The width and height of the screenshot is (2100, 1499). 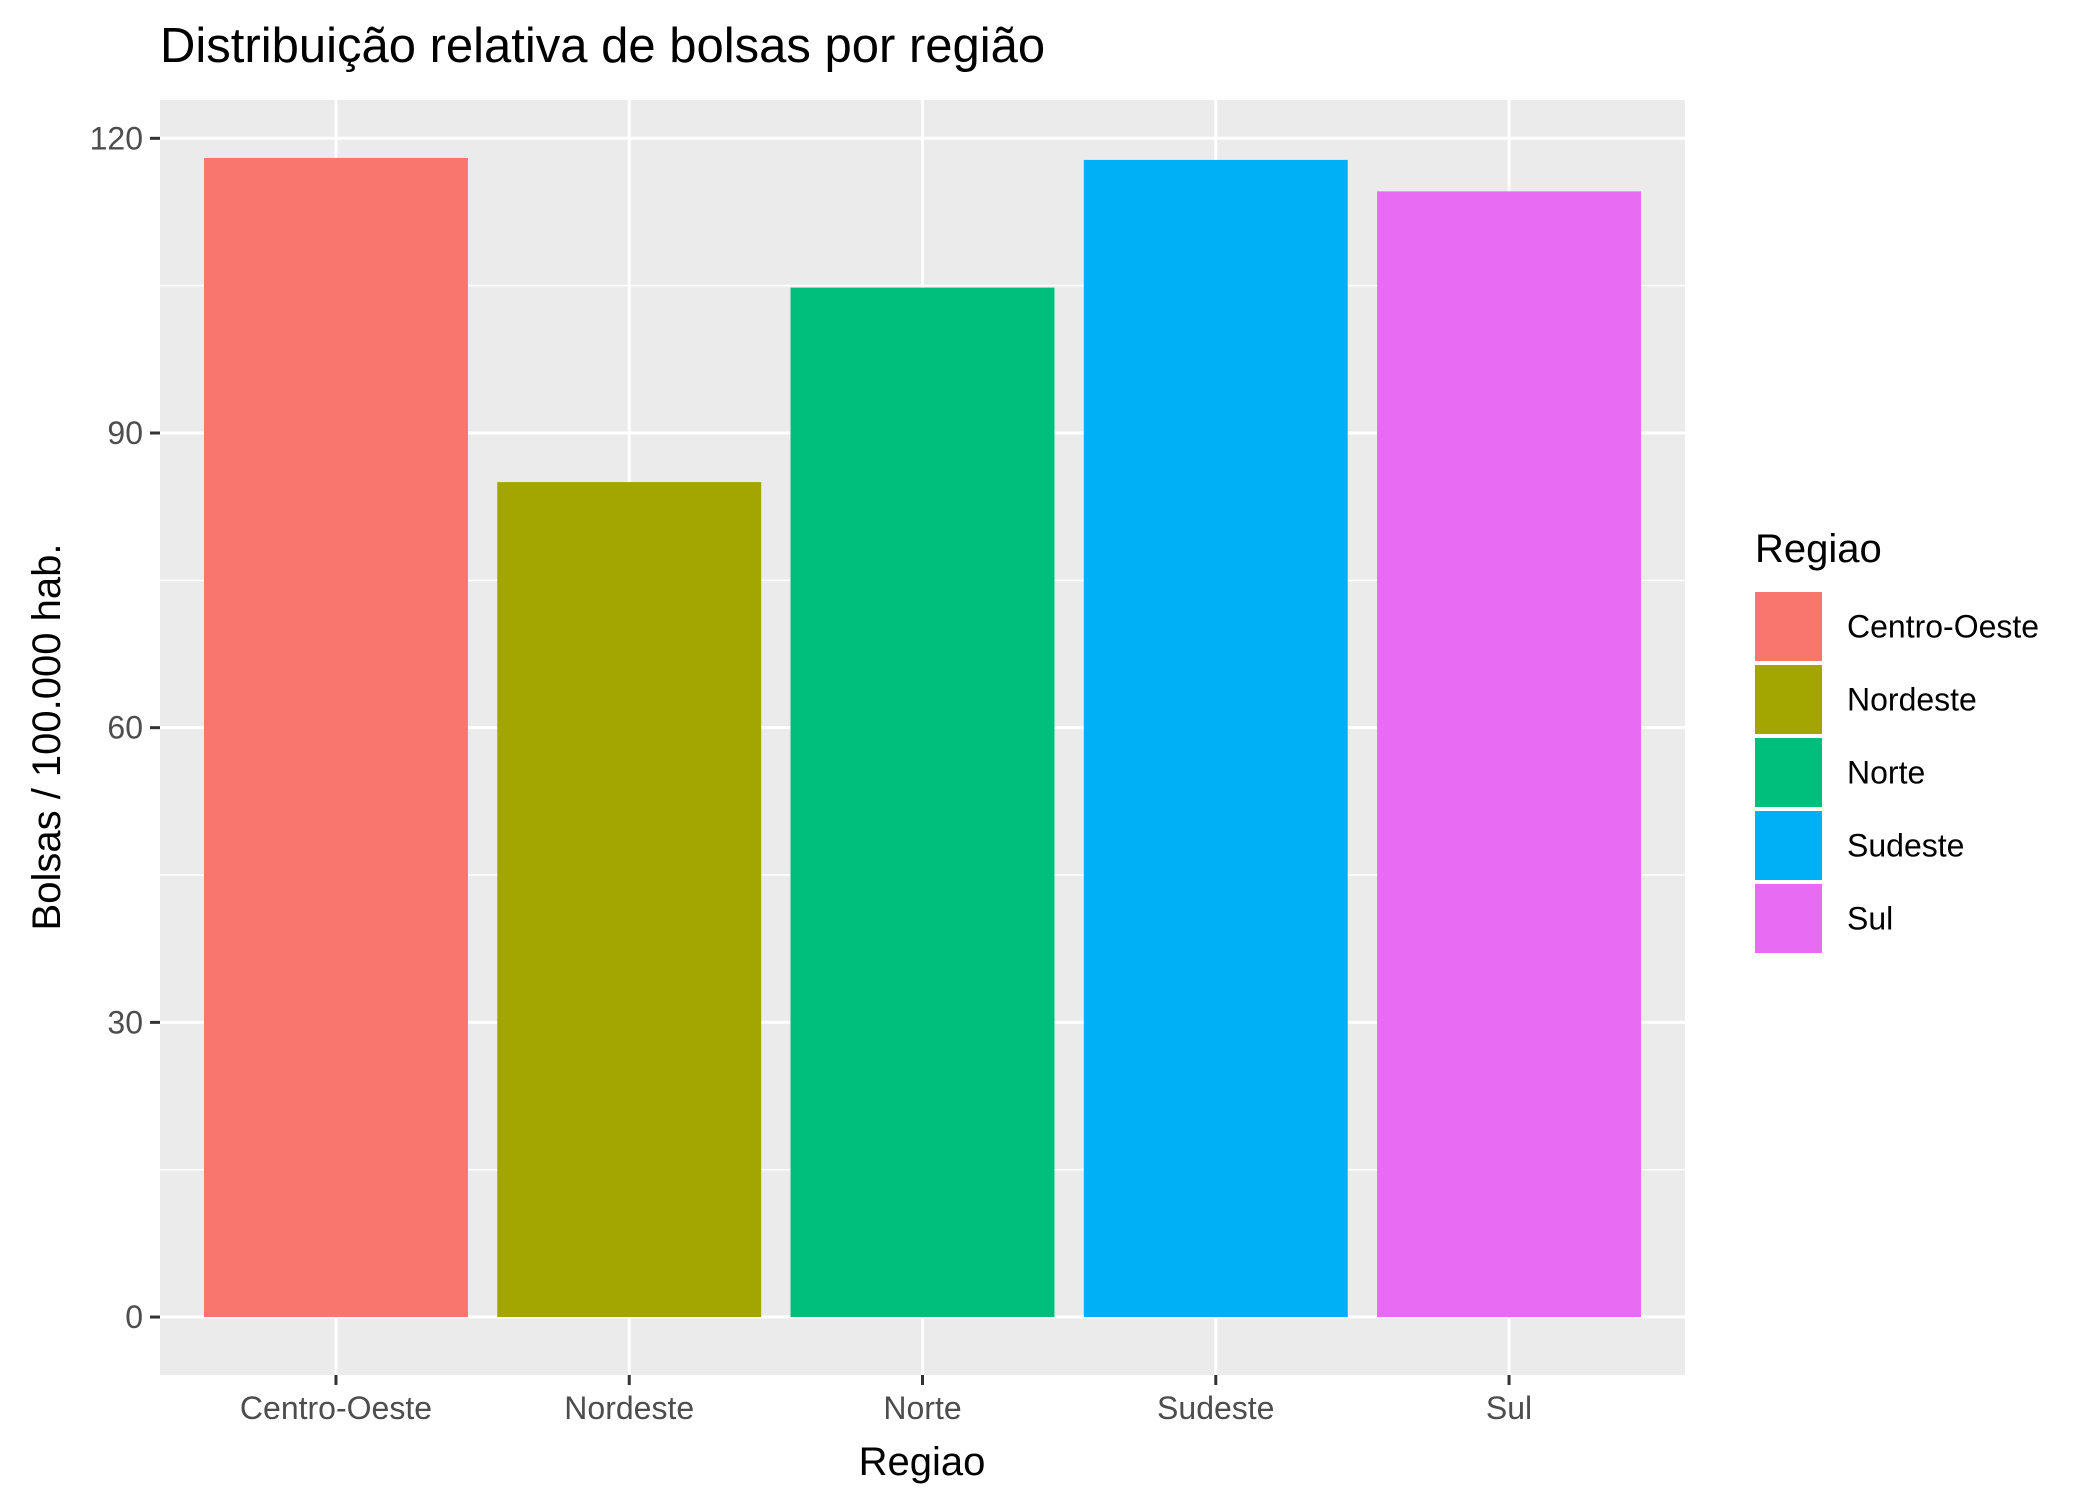 What do you see at coordinates (1818, 549) in the screenshot?
I see `legend-title: Regiao` at bounding box center [1818, 549].